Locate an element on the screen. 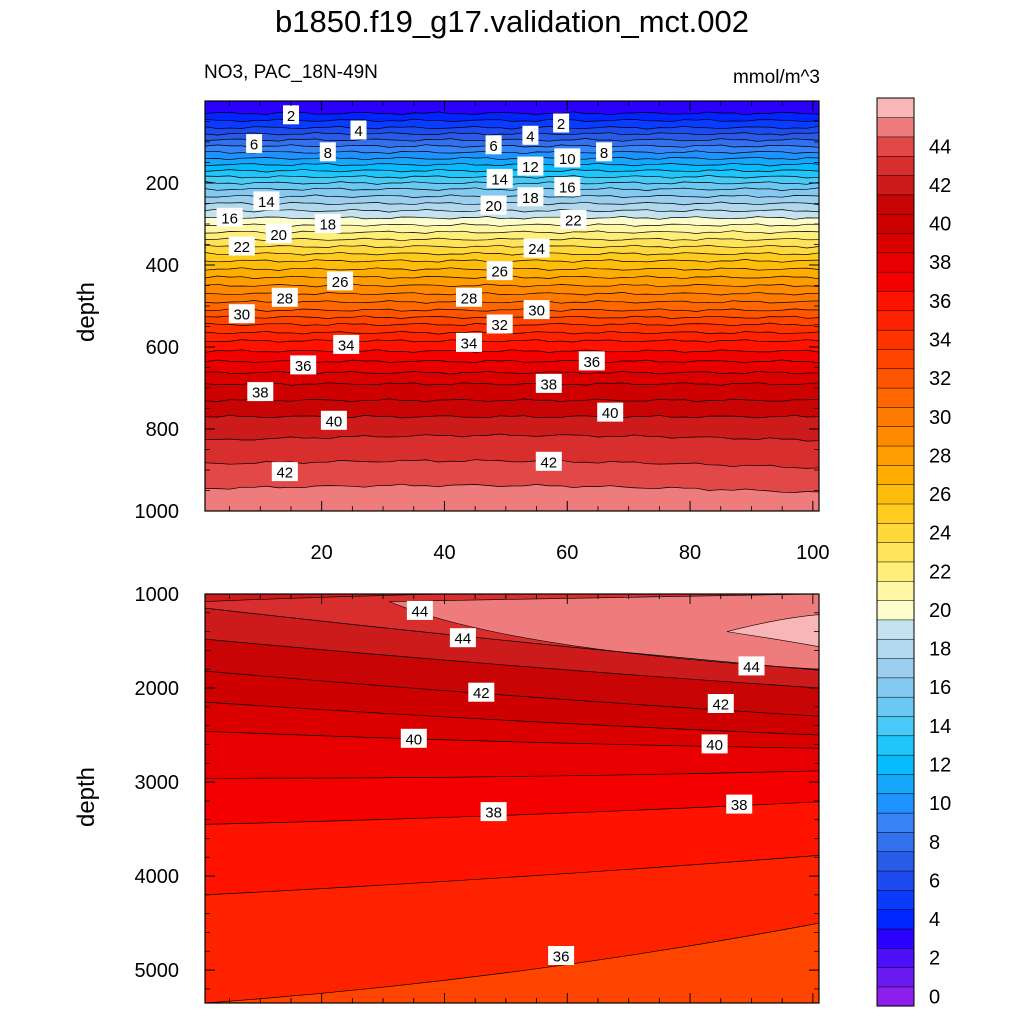  upper-contour-label-34: 36 is located at coordinates (591, 361).